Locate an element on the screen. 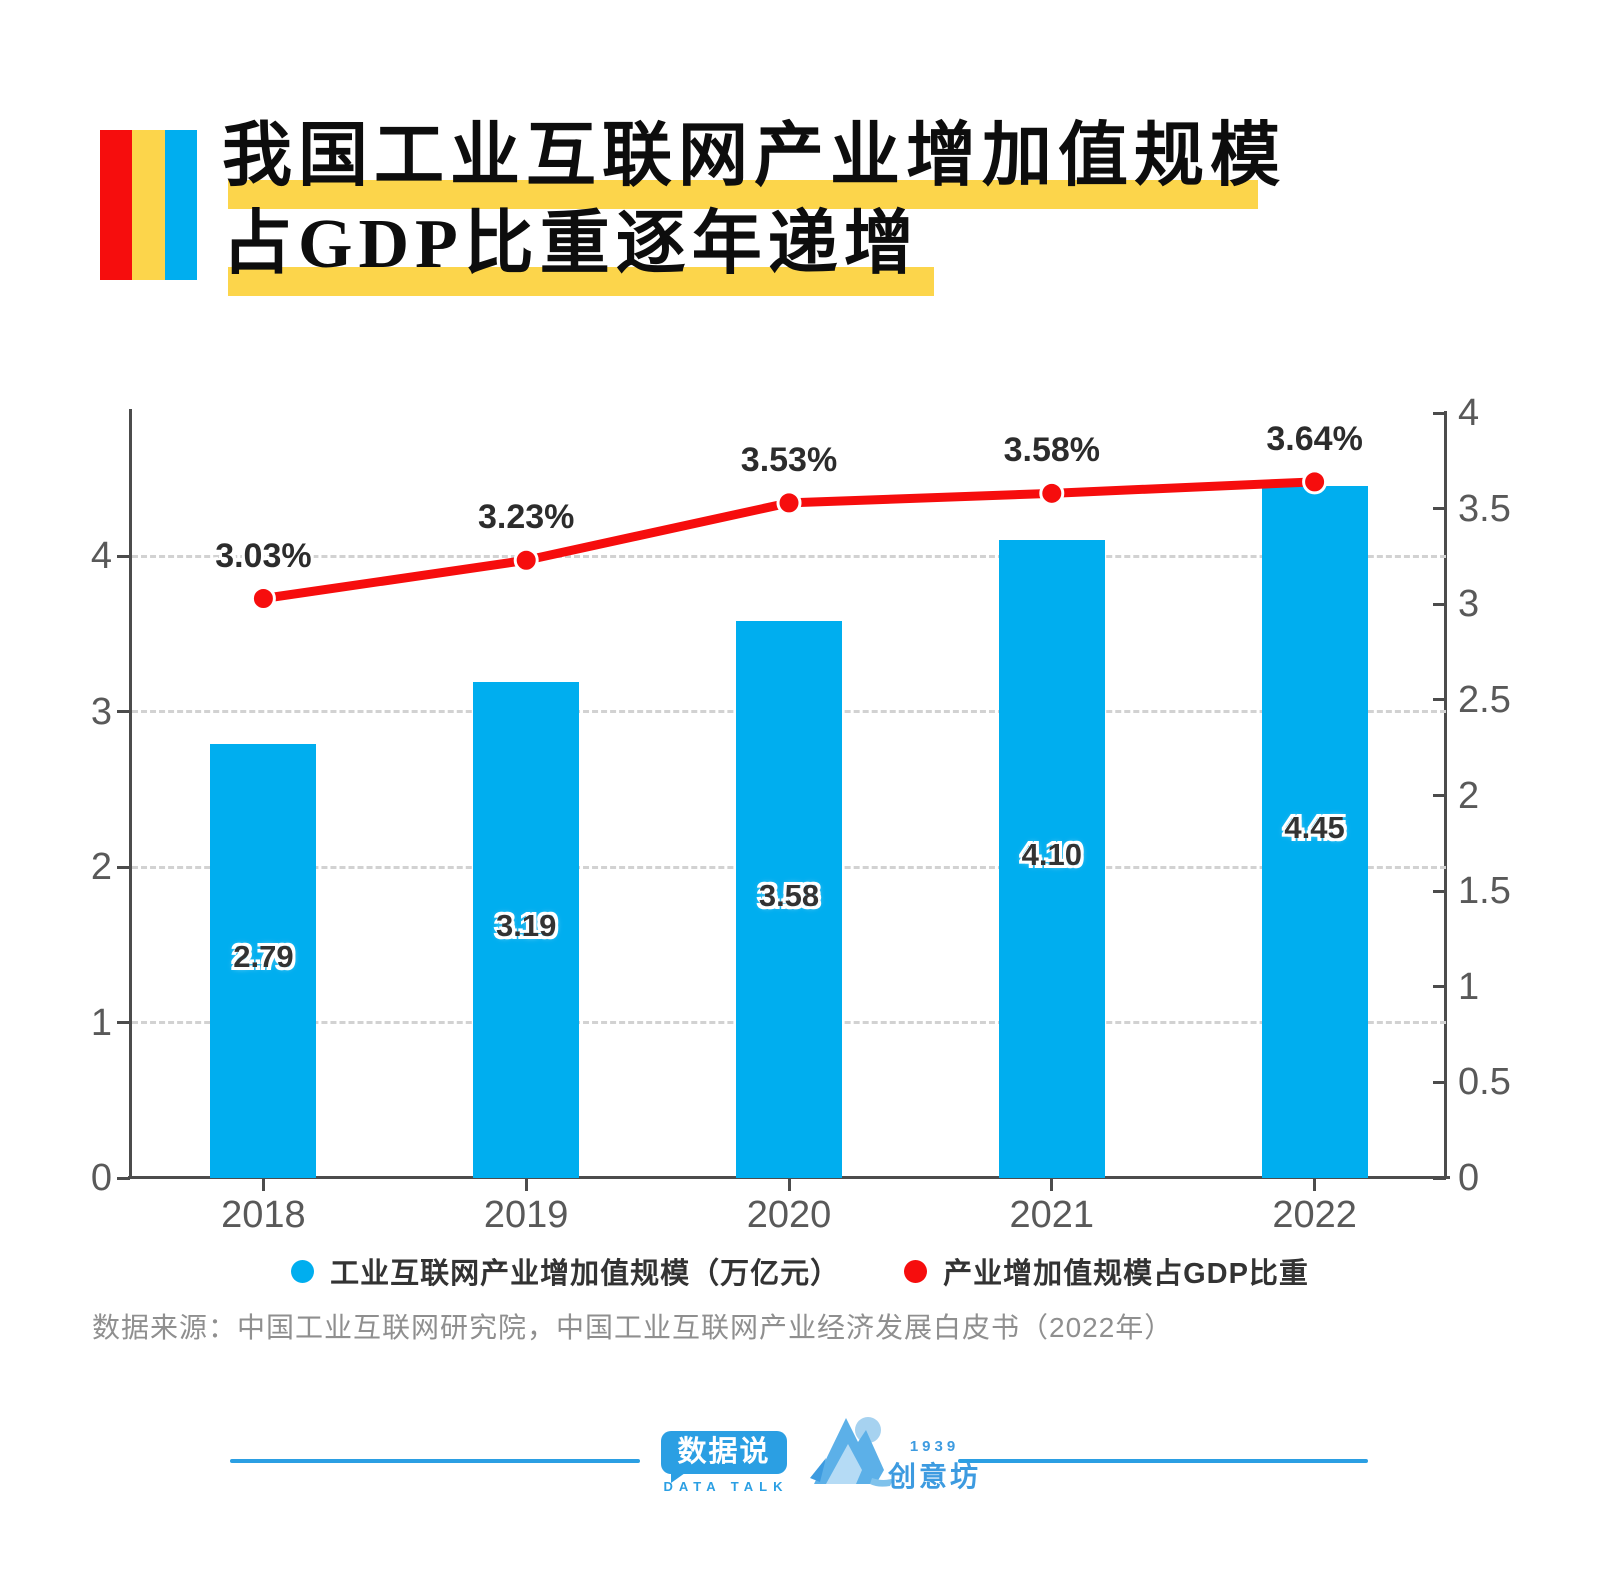 The height and width of the screenshot is (1574, 1600). x-axis-label-2018: 2018 is located at coordinates (263, 1215).